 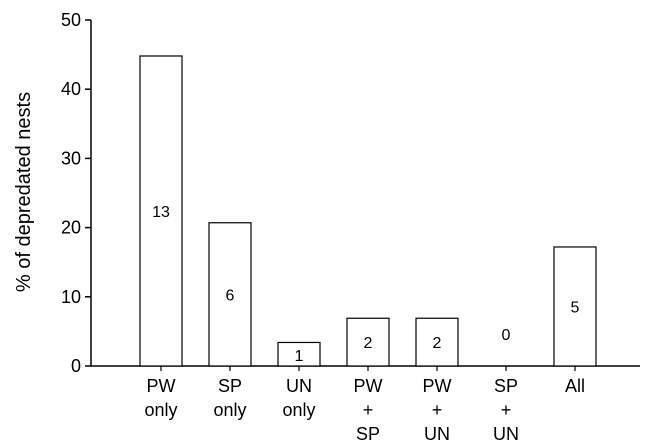 I want to click on bar-count-label: 0, so click(x=506, y=335).